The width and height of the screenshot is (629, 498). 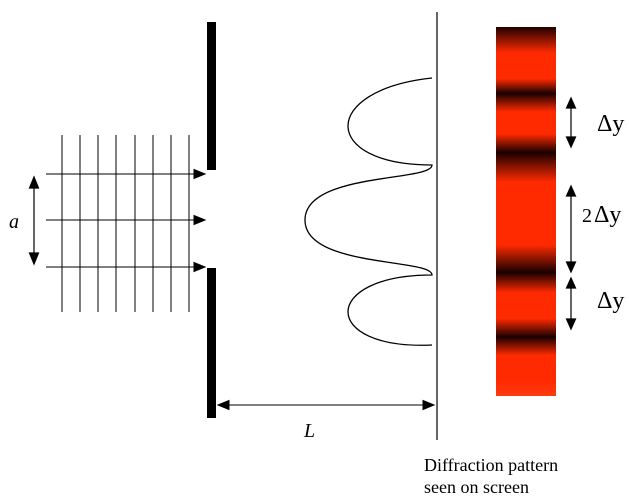 I want to click on barrier-bottom, so click(x=211, y=343).